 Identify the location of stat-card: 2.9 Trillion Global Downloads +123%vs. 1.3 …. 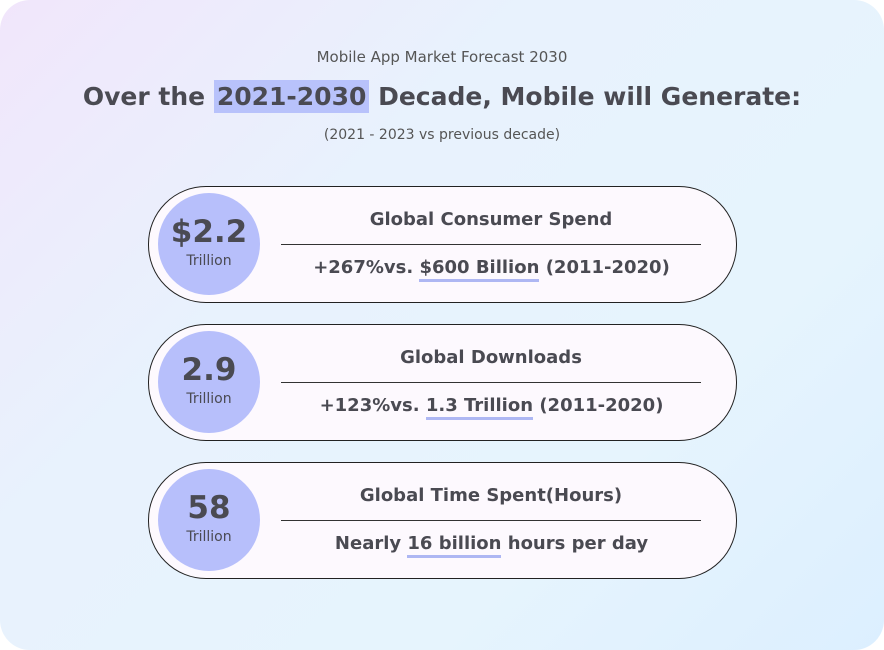
(442, 382).